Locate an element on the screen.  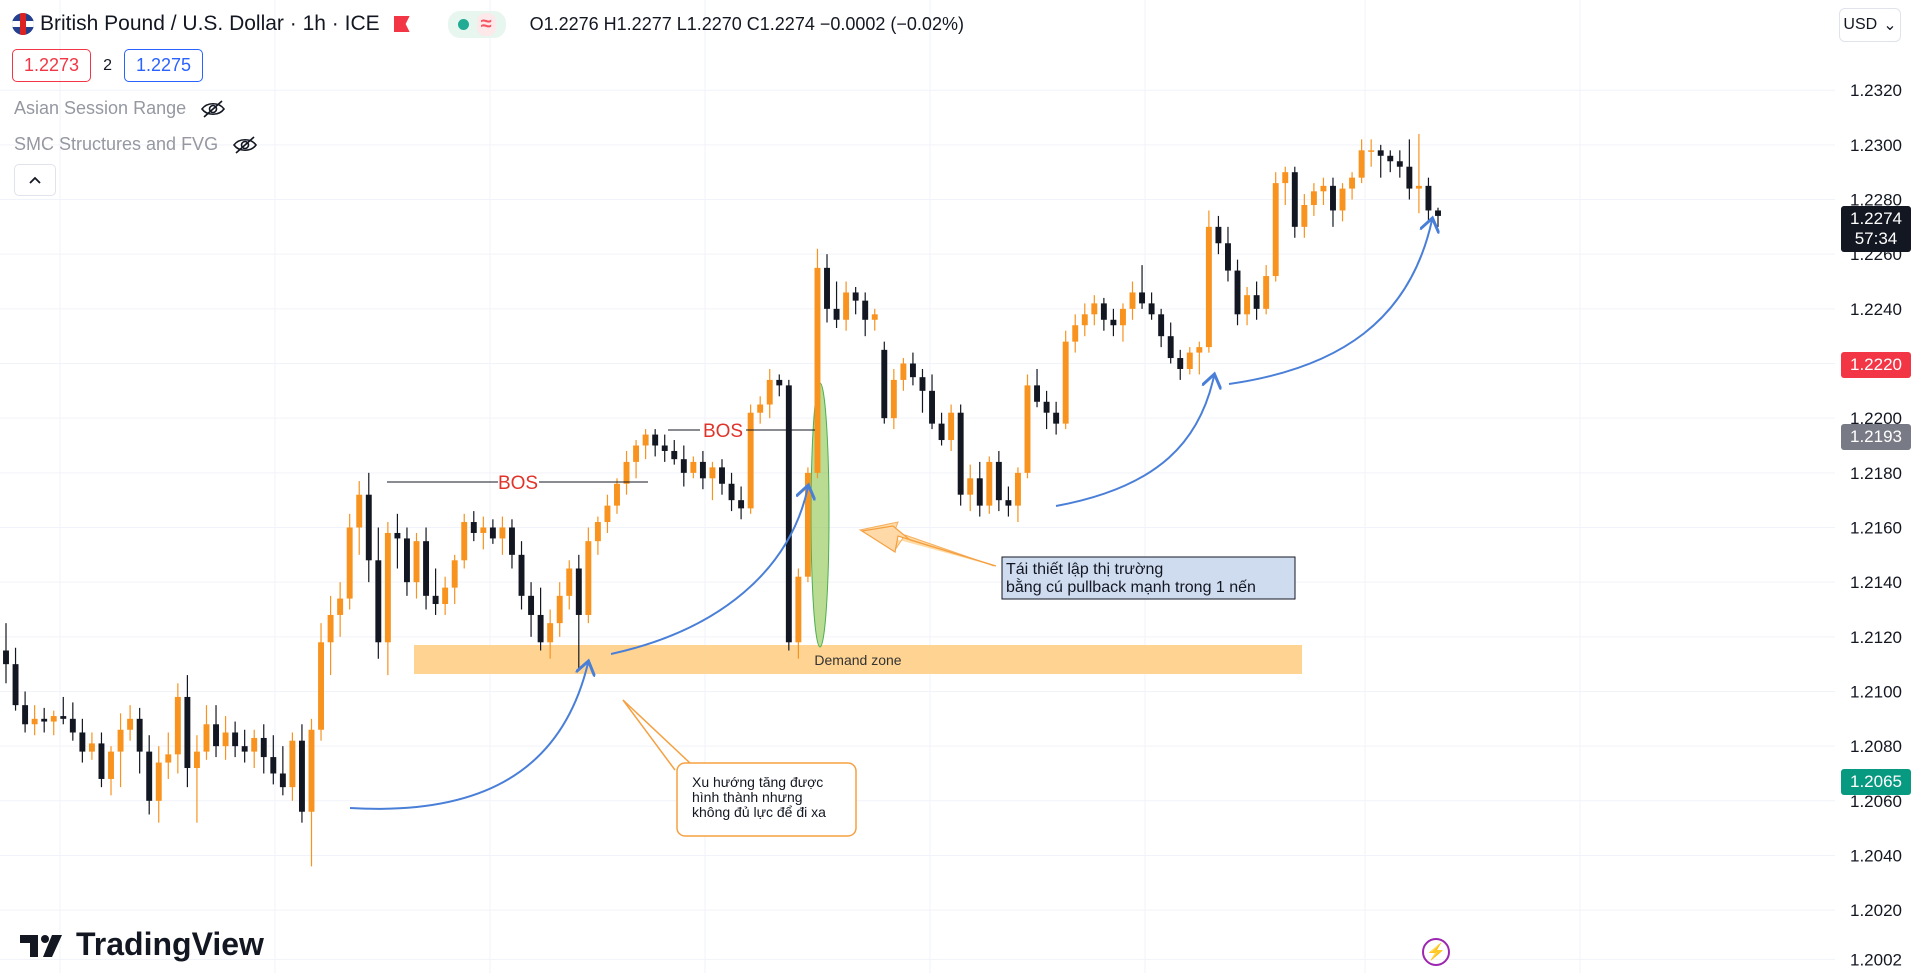
indicator-label: Asian Session Range is located at coordinates (100, 108).